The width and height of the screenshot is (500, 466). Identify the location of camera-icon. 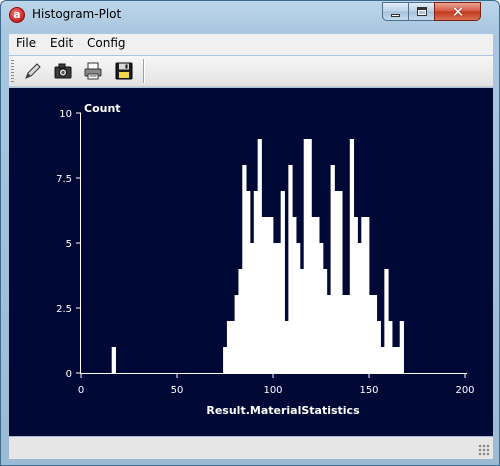
(63, 71).